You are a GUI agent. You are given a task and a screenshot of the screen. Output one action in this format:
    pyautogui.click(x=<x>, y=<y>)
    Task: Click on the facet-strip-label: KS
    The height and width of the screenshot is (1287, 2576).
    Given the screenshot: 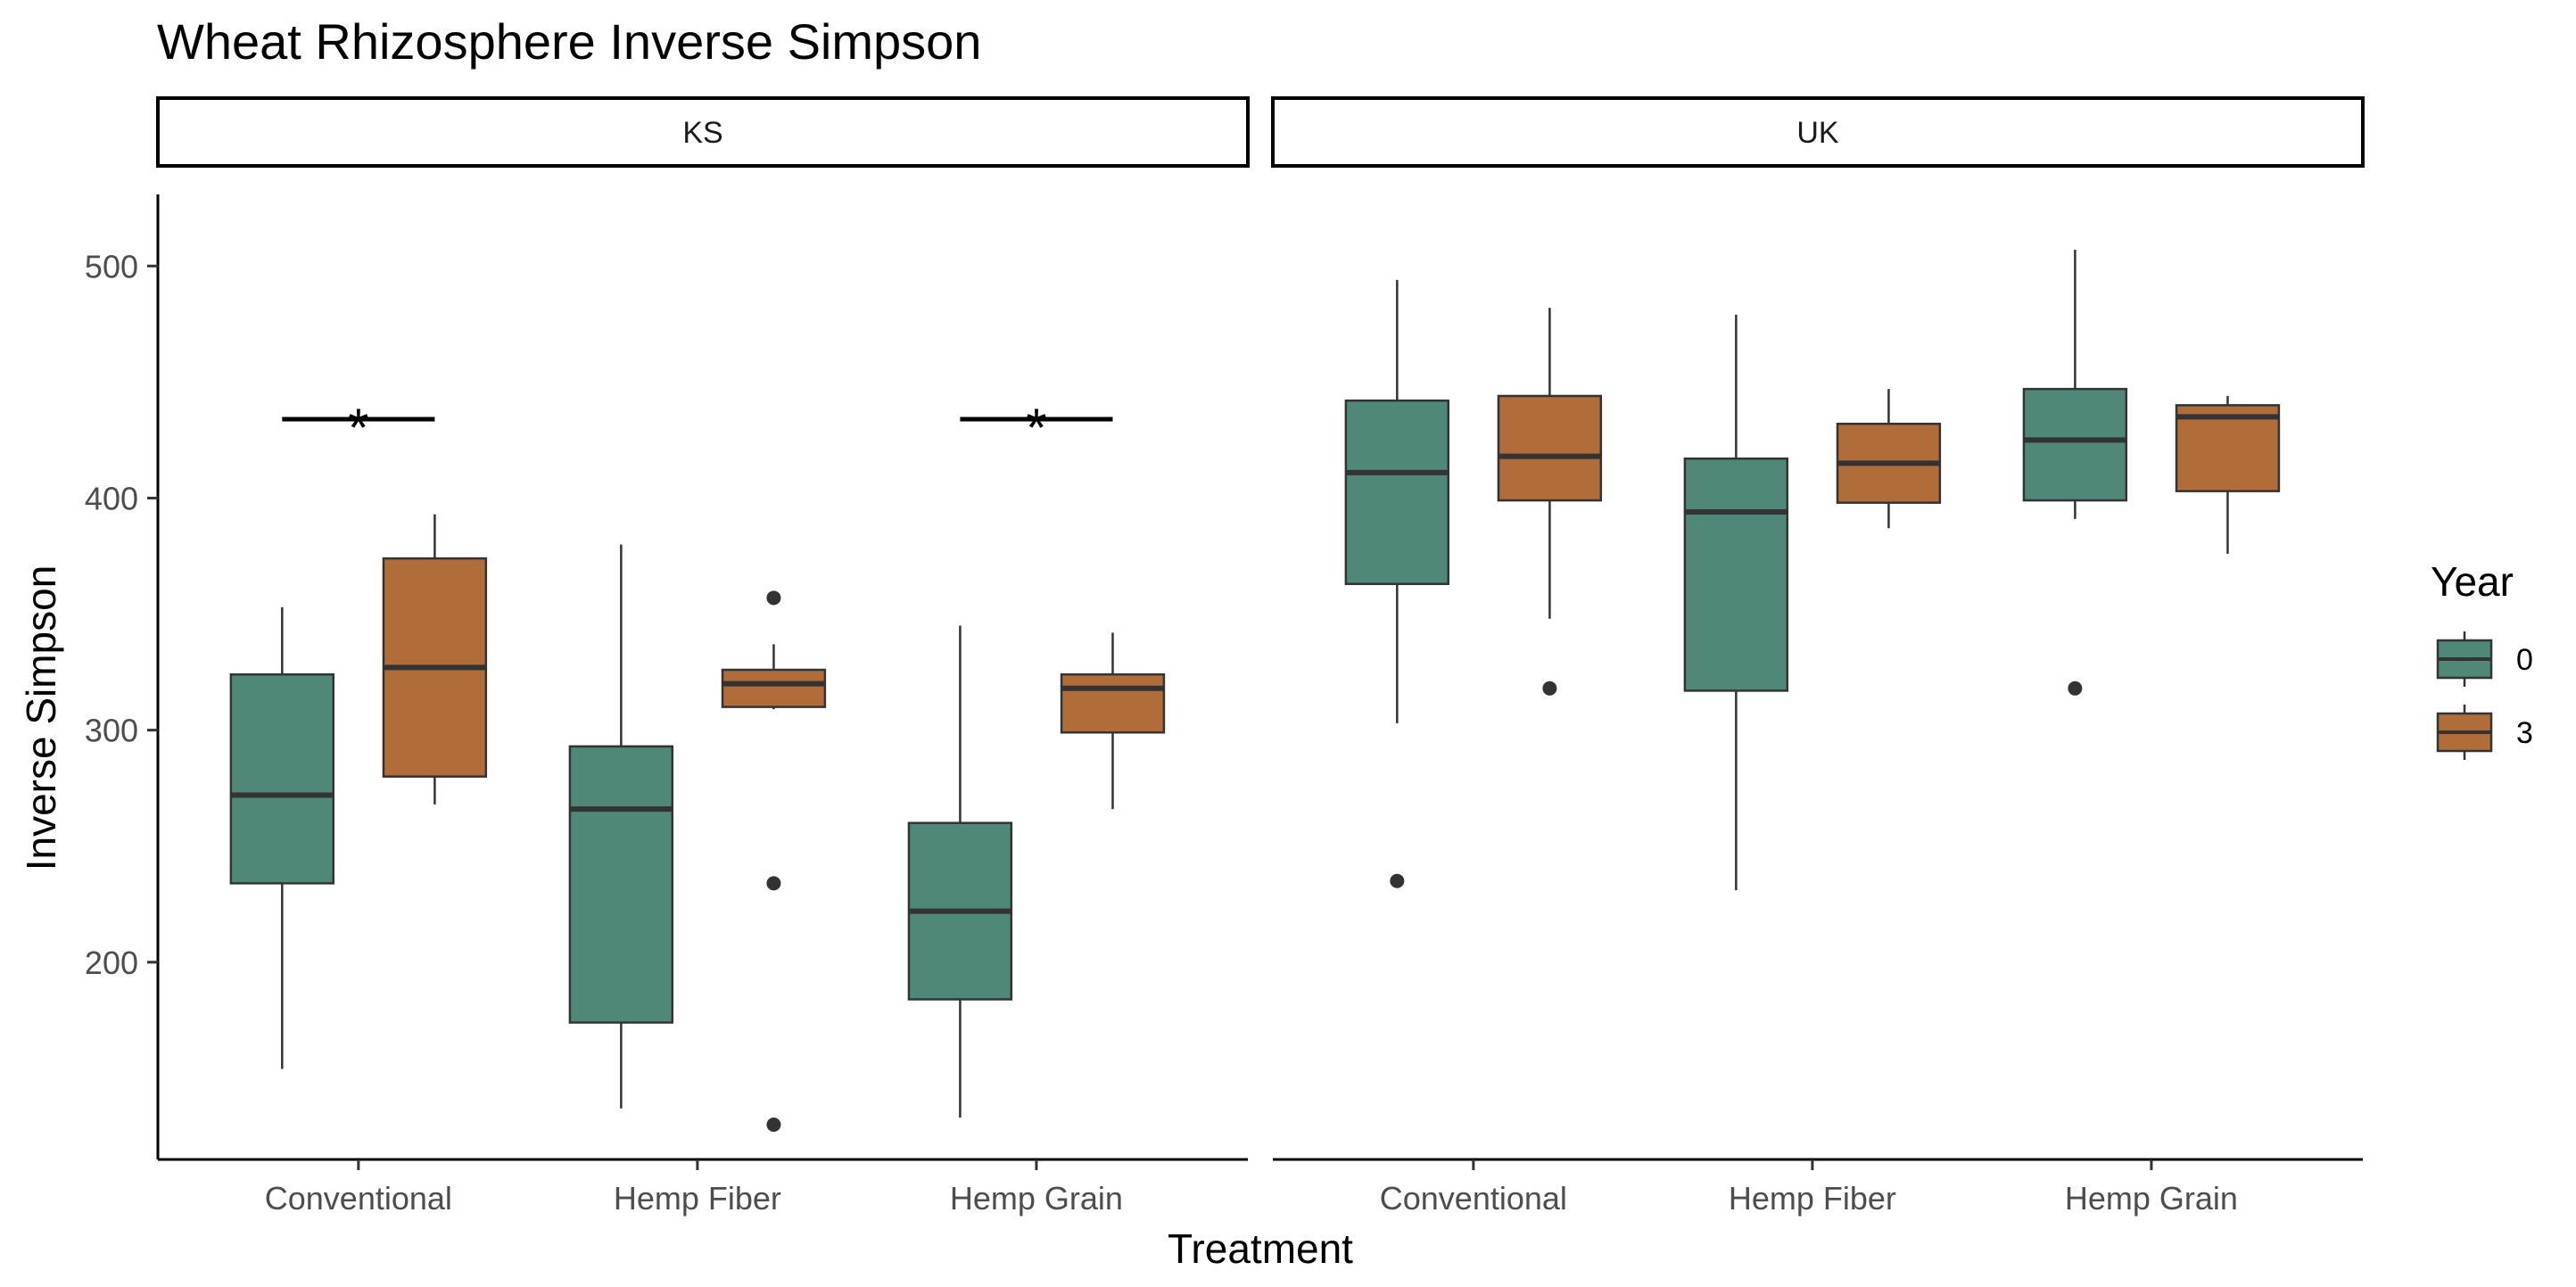 What is the action you would take?
    pyautogui.click(x=702, y=133)
    